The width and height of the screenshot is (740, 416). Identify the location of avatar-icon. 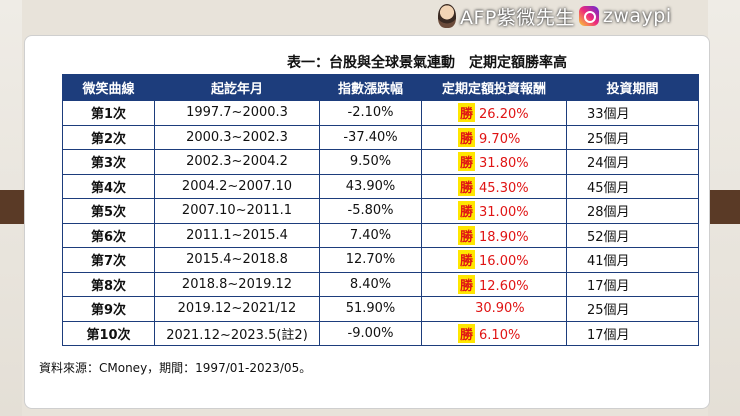
(447, 16).